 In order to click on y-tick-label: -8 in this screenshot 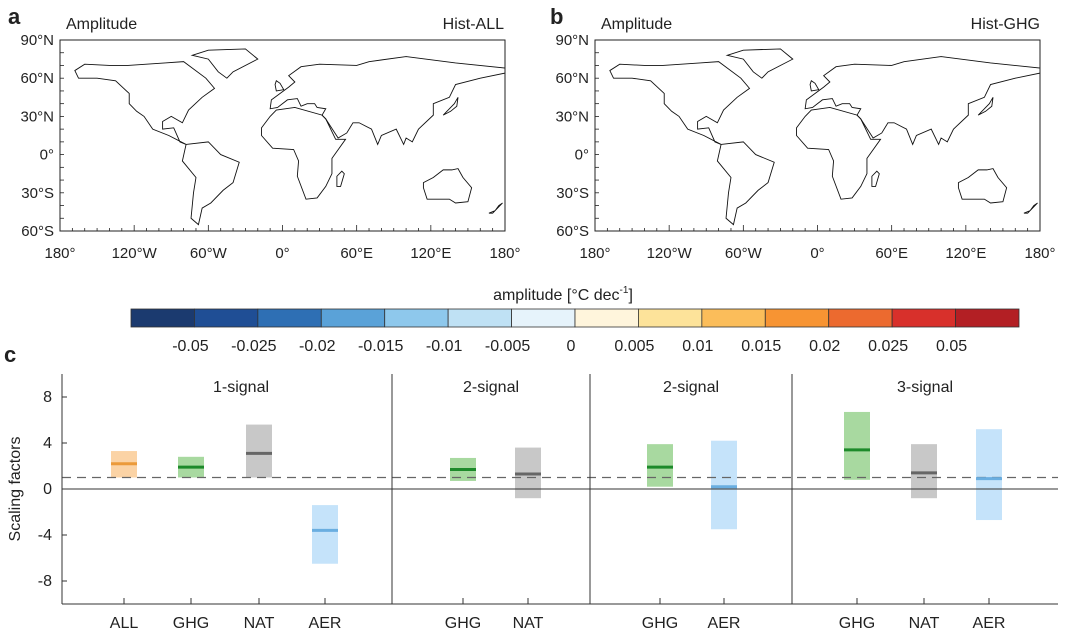, I will do `click(45, 581)`.